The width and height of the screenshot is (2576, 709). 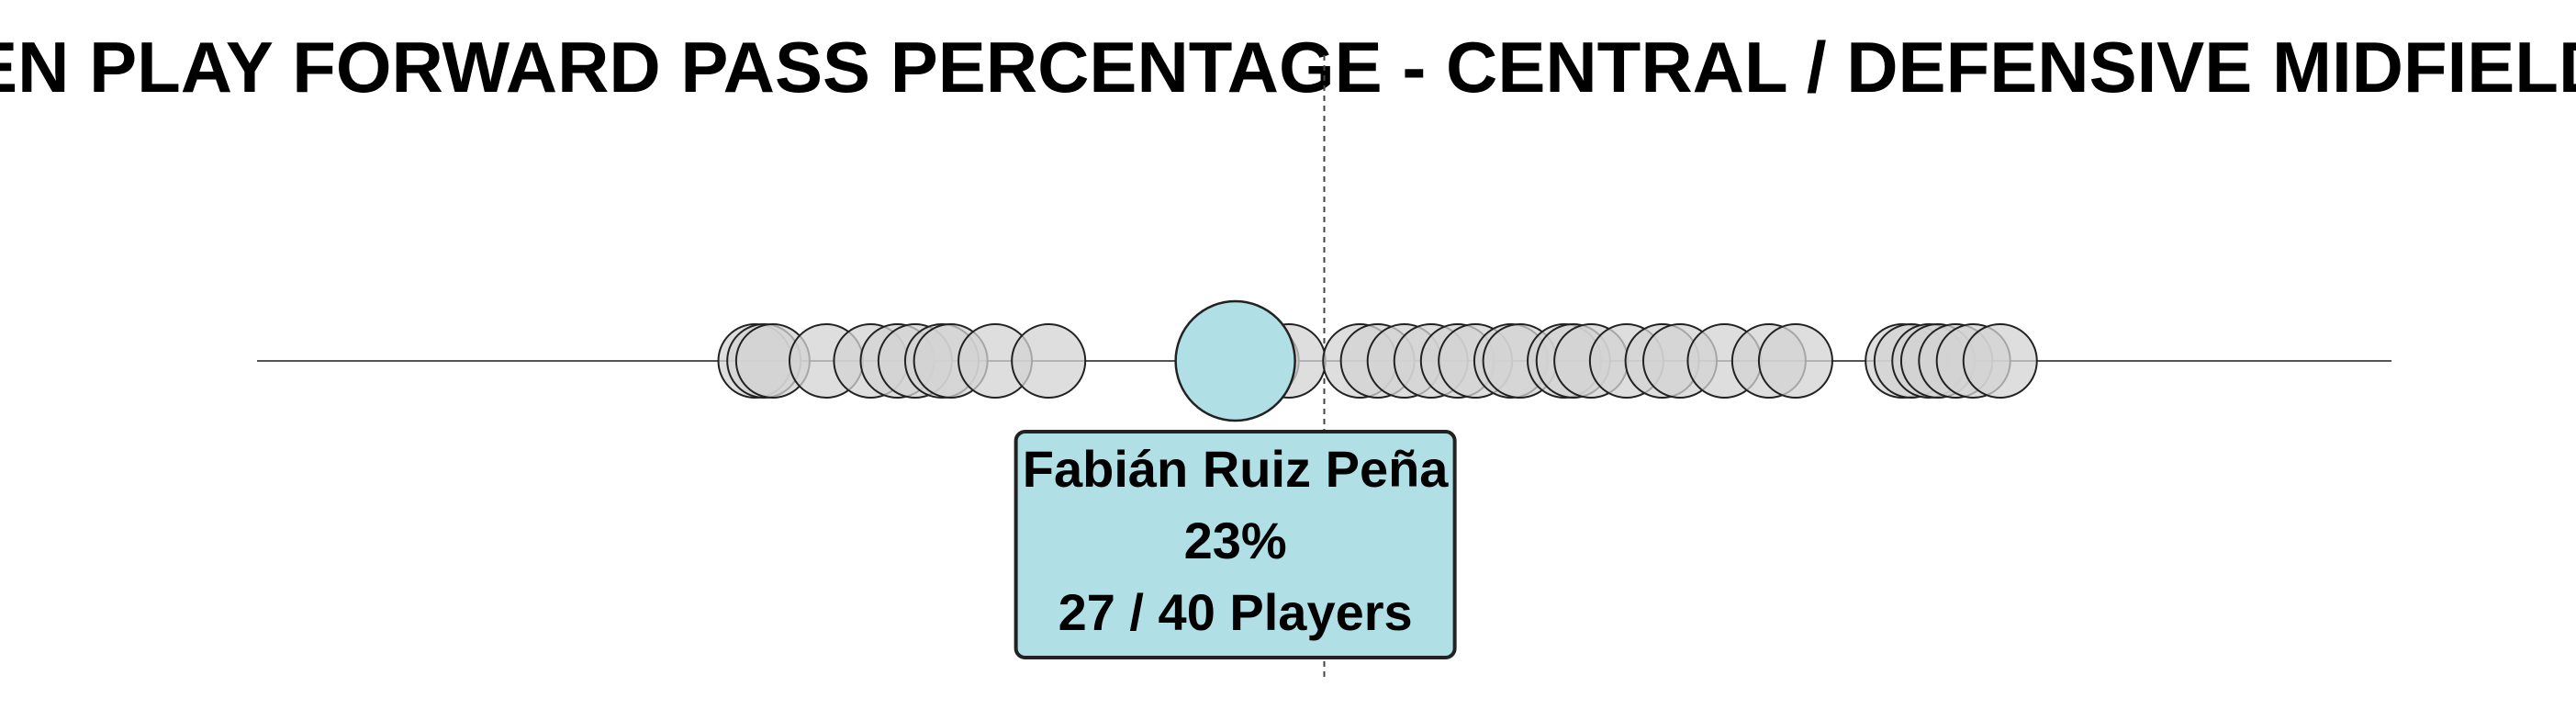 What do you see at coordinates (1377, 361) in the screenshot?
I see `data-points` at bounding box center [1377, 361].